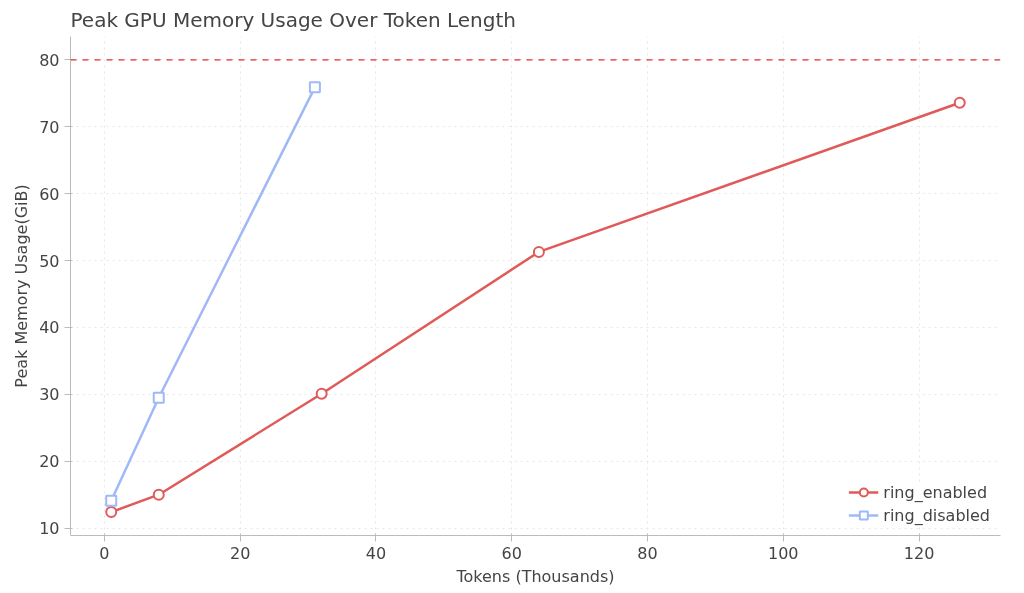  I want to click on y-axis-title: Peak Memory Usage(GiB), so click(22, 286).